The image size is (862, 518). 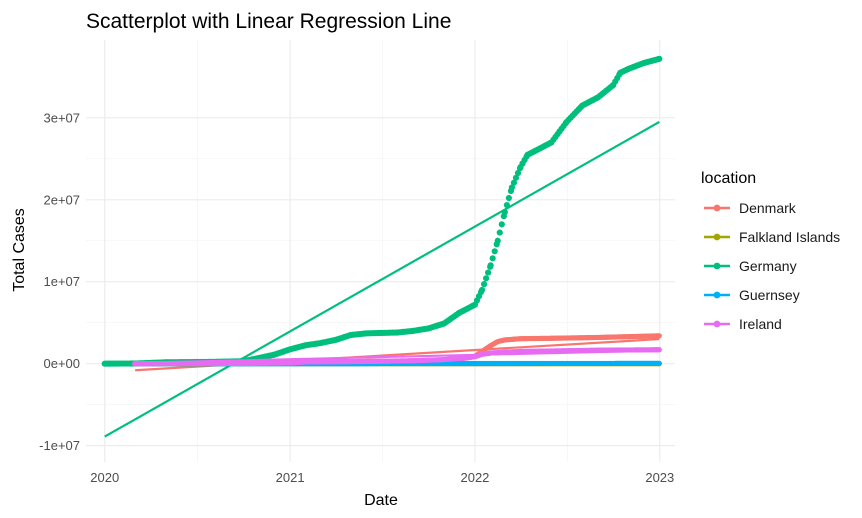 I want to click on legend-label: Falkland Islands, so click(x=789, y=237).